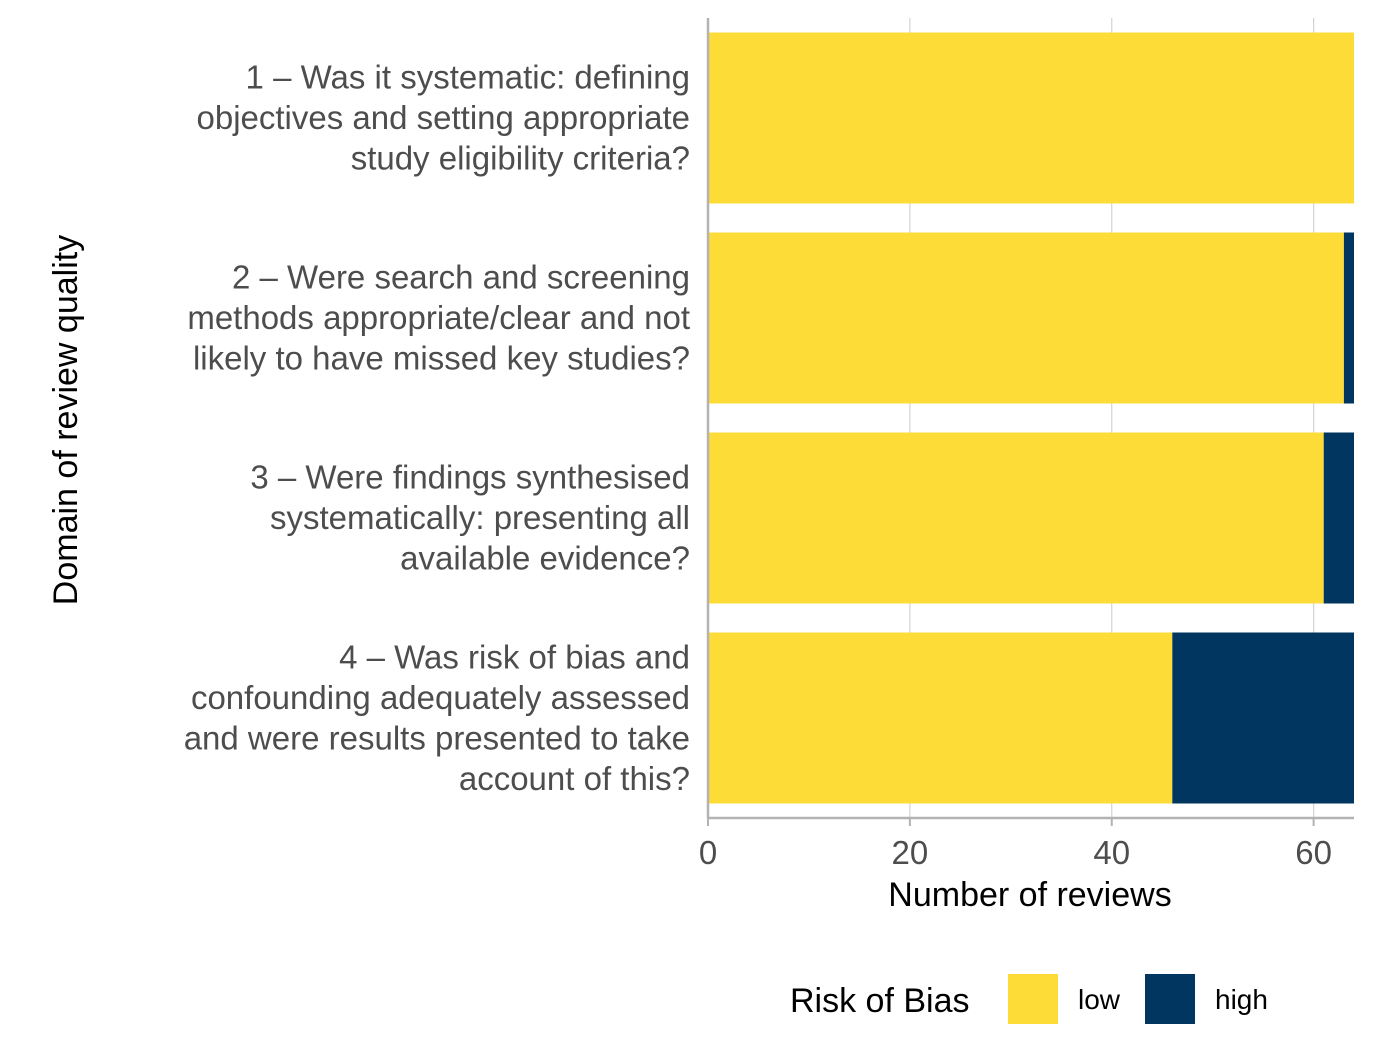  I want to click on legend: Risk of Bias low high, so click(1029, 999).